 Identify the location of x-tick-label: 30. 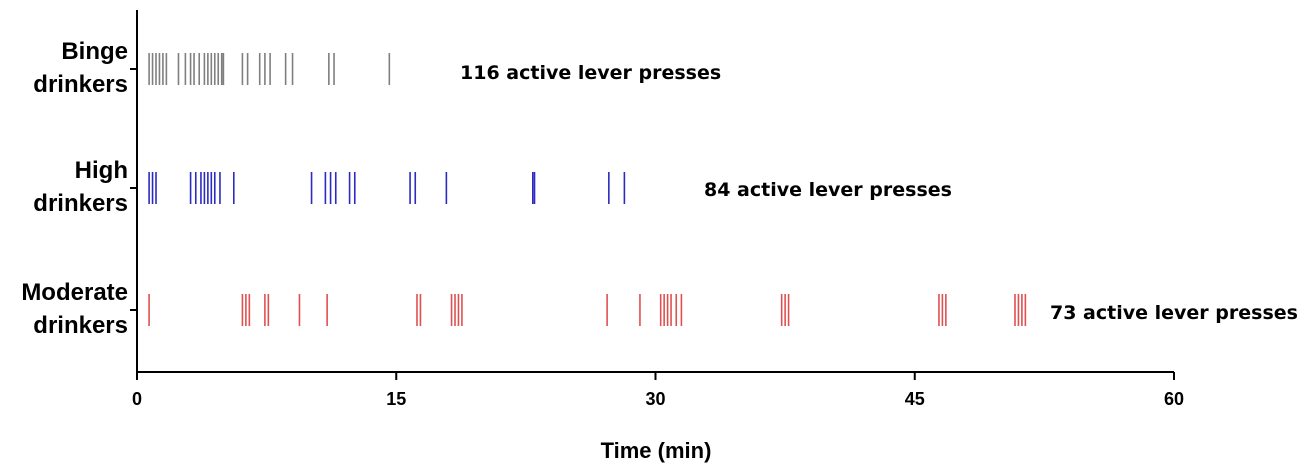
(655, 399).